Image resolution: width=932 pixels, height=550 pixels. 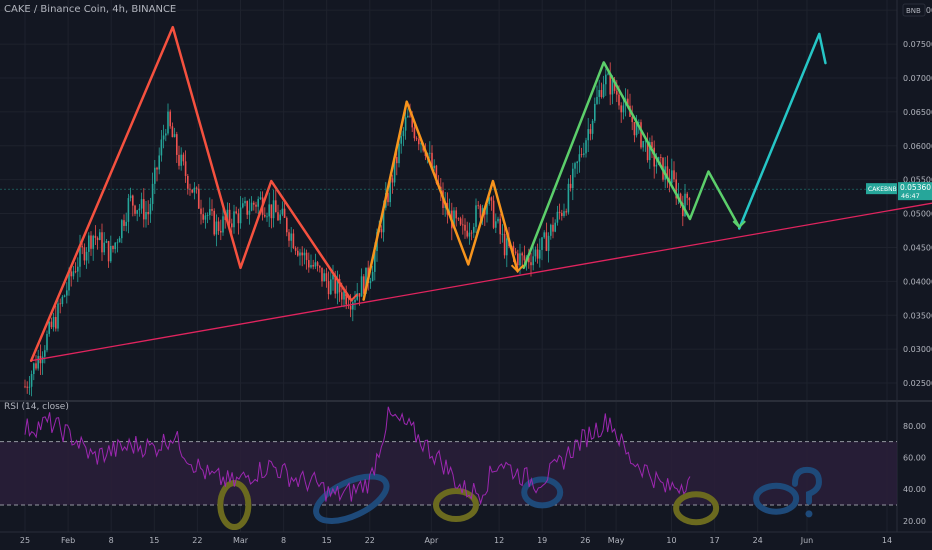 I want to click on rsi-tick-label: 60.00, so click(x=914, y=457).